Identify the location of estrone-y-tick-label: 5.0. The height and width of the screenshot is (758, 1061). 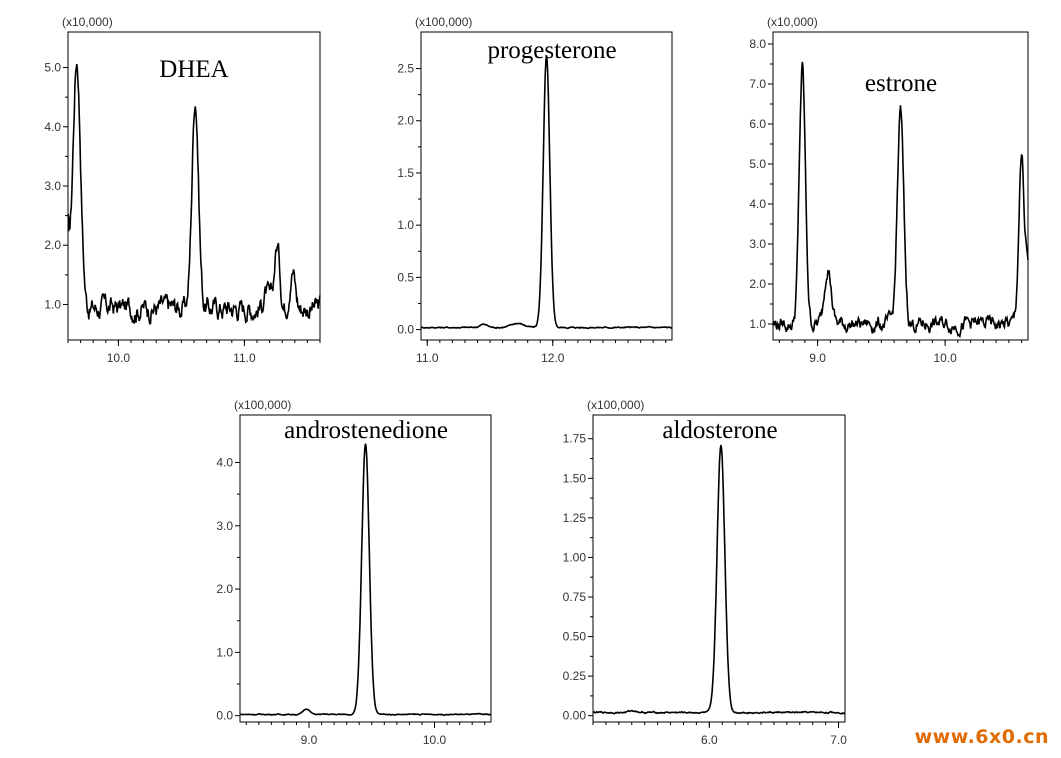
(757, 164).